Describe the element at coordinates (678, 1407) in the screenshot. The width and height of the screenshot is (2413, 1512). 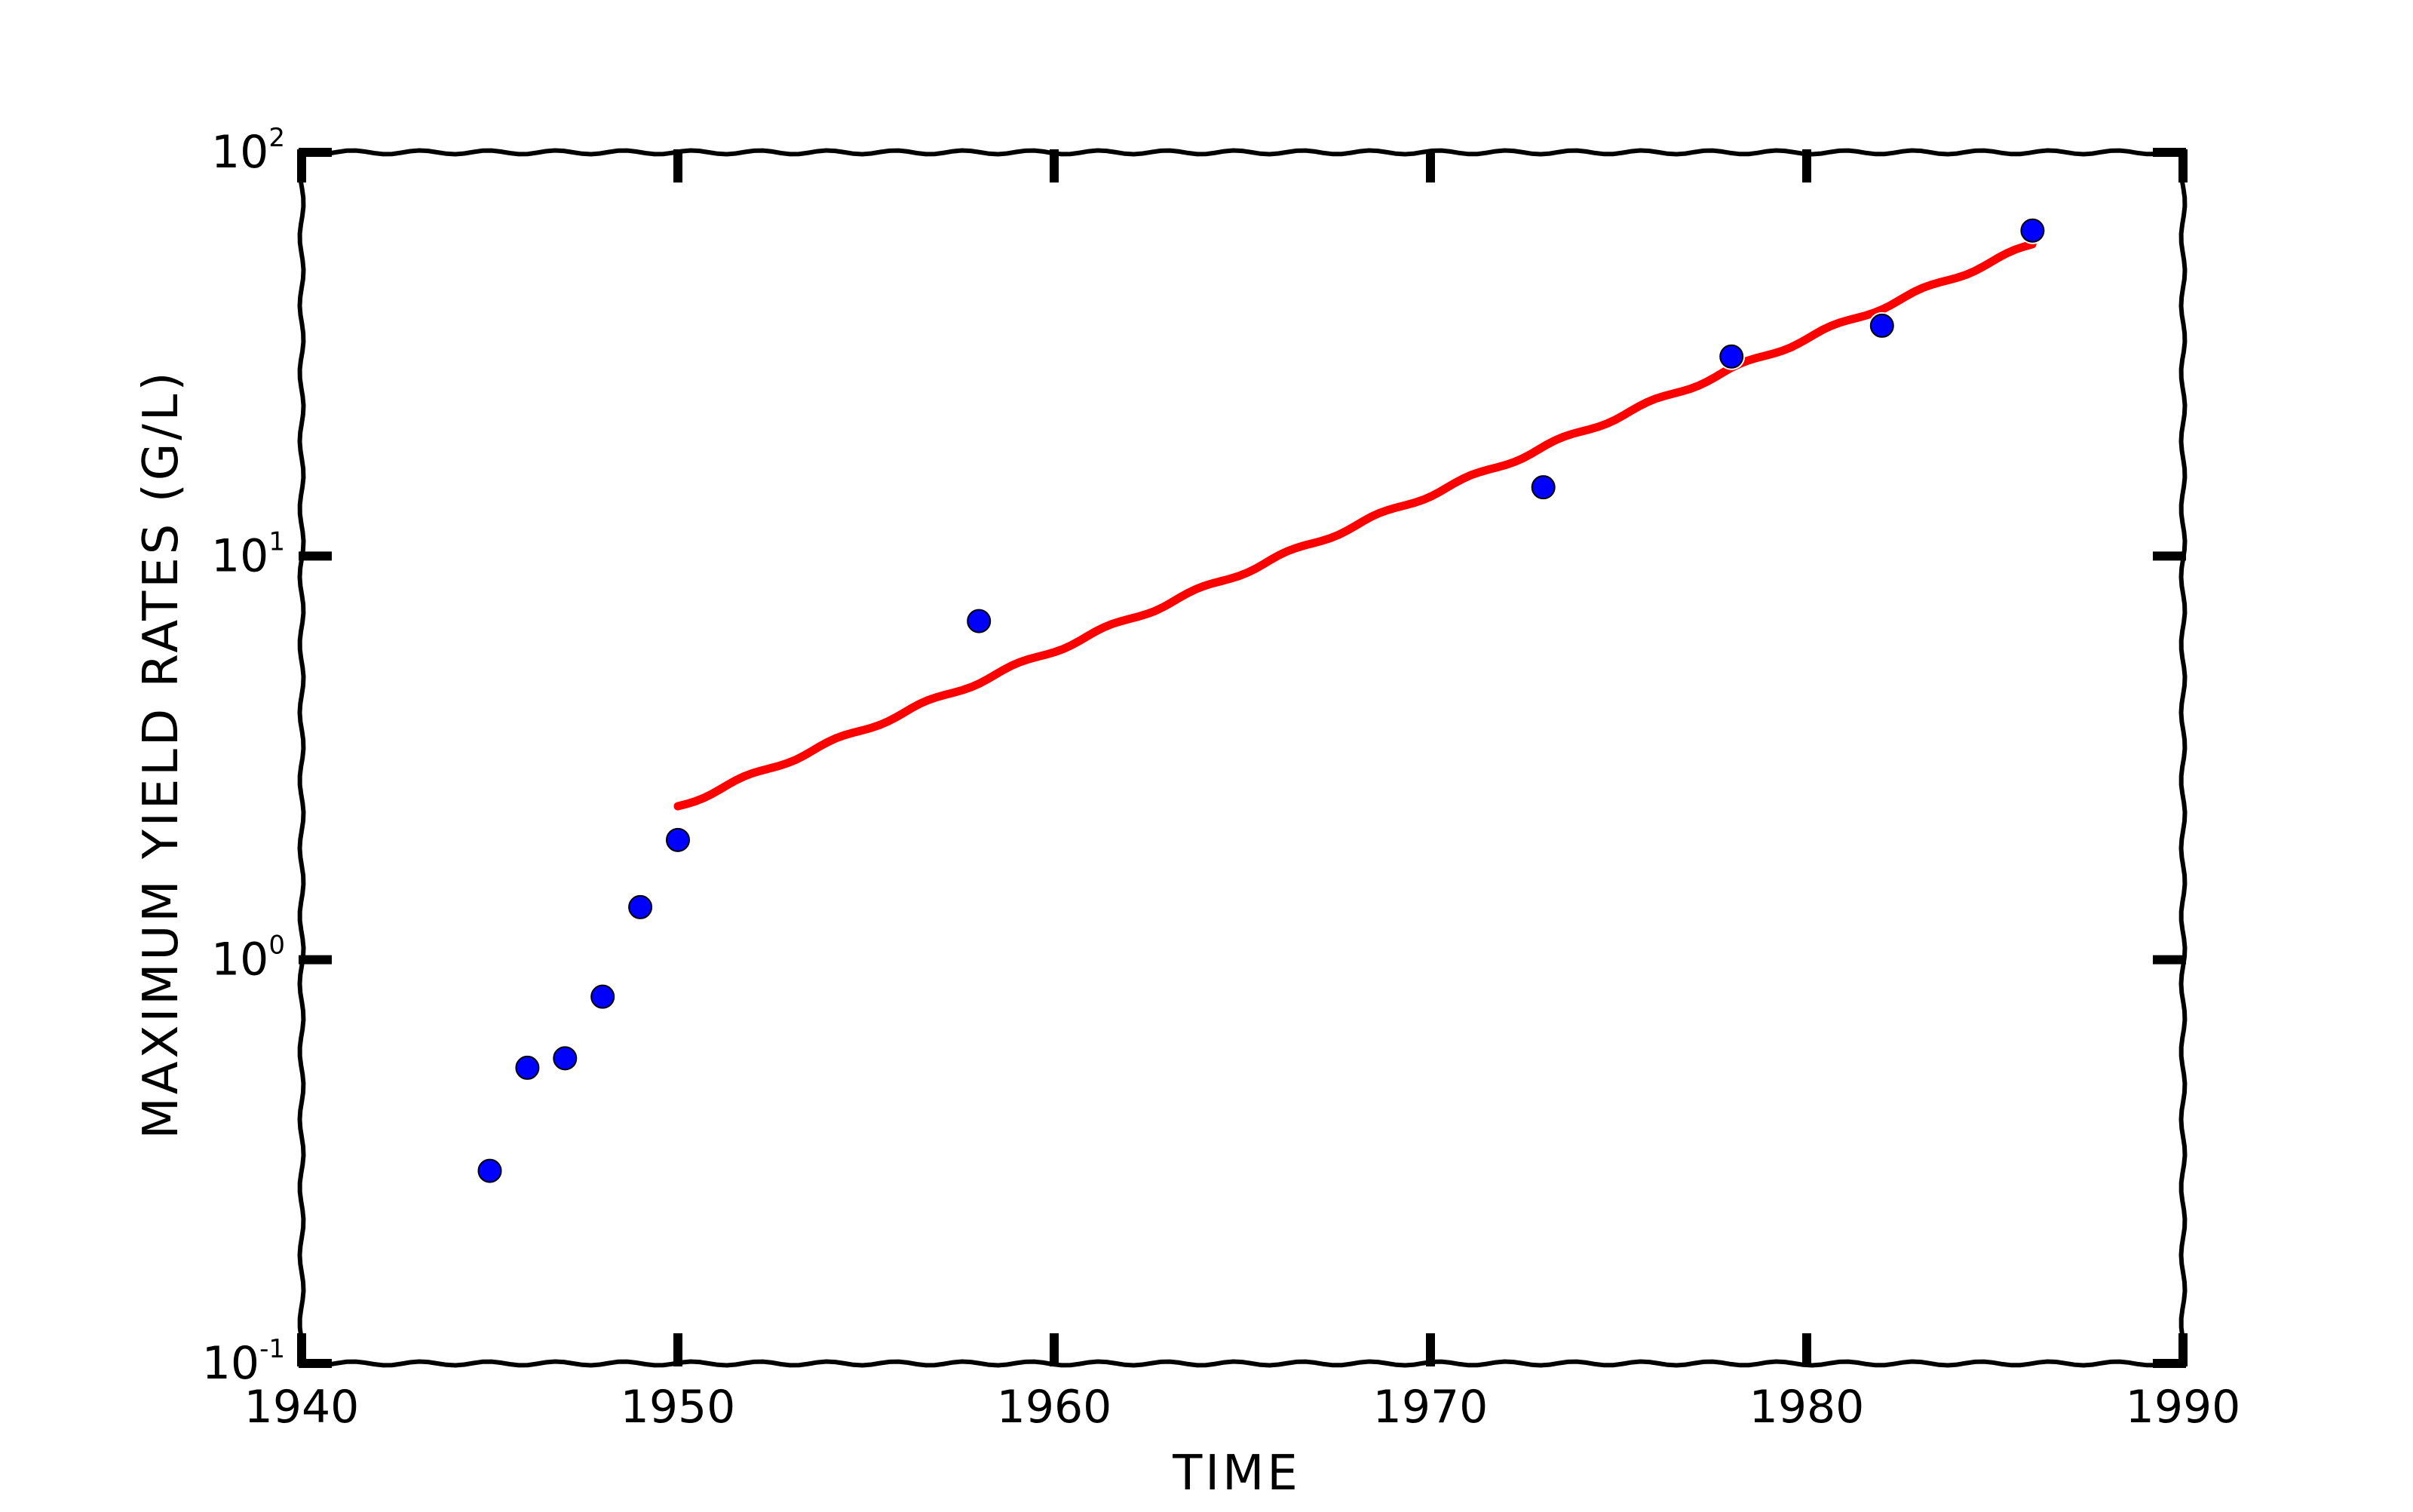
I see `x-tick-label: 1950` at that location.